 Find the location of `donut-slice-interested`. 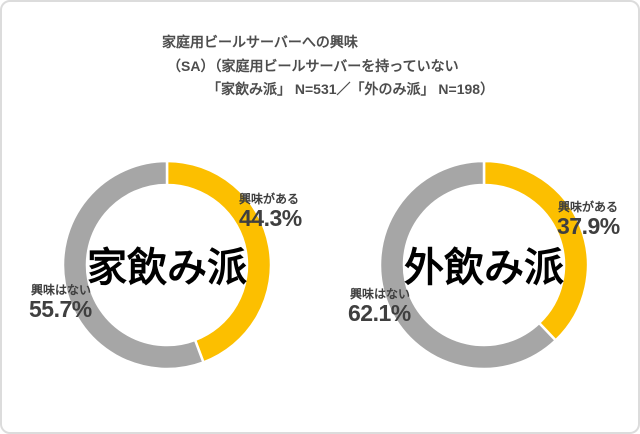

donut-slice-interested is located at coordinates (219, 261).